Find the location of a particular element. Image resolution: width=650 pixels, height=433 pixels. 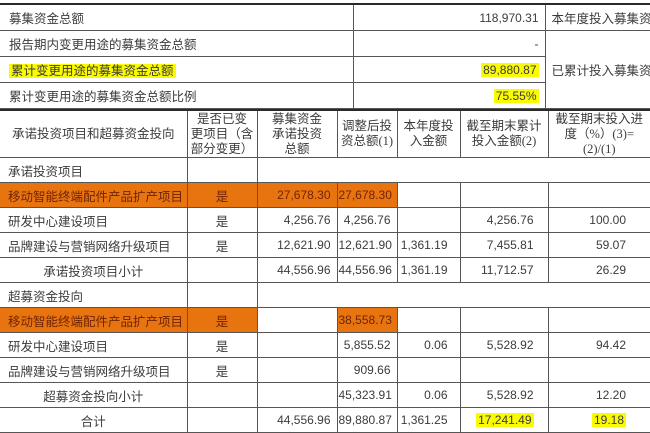

cumulative-invest-label-cell: 已累计投入募集资 is located at coordinates (597, 69).